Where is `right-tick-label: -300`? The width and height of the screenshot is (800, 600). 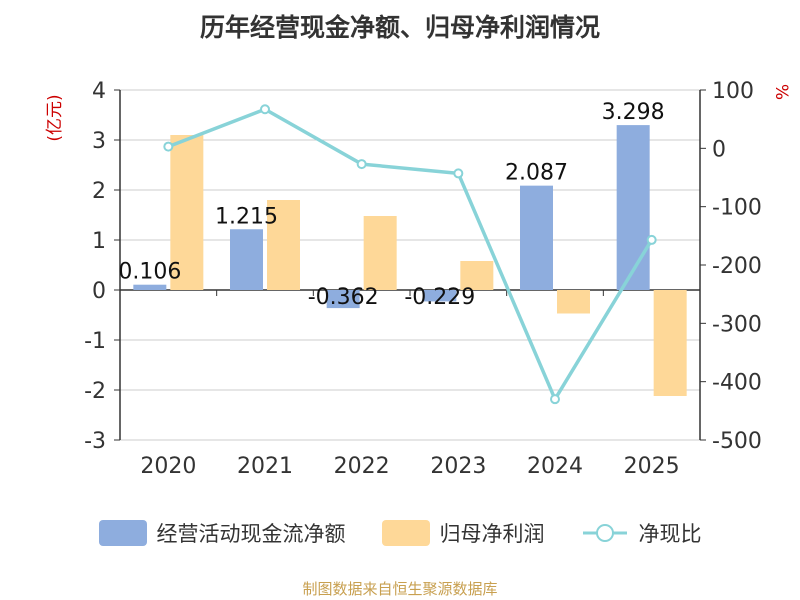
right-tick-label: -300 is located at coordinates (737, 324).